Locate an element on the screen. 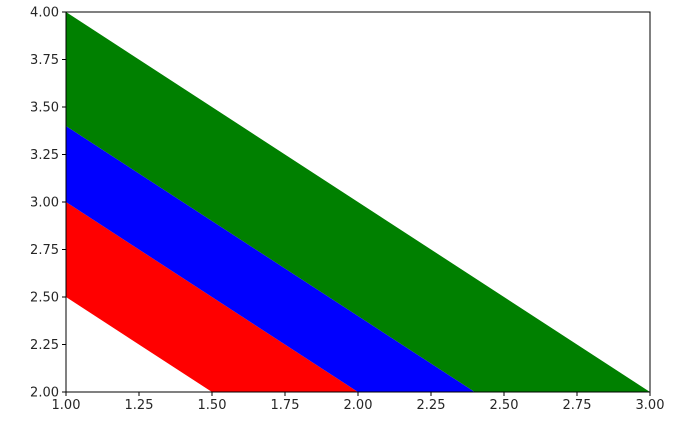  x-tick-label: 1.00 is located at coordinates (66, 405).